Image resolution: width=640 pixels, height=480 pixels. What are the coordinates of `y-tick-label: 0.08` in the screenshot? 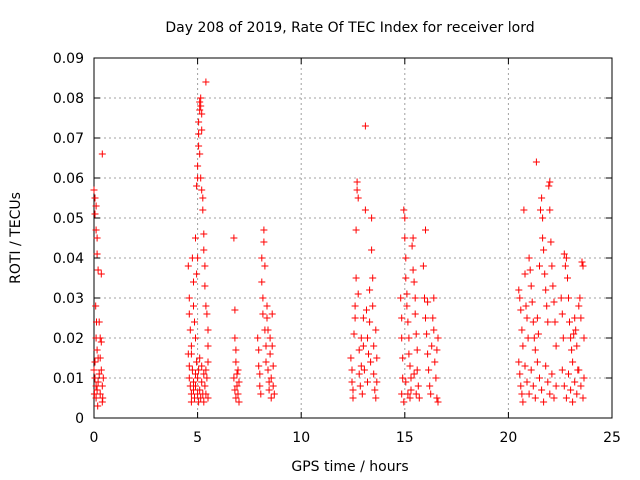 It's located at (68, 99).